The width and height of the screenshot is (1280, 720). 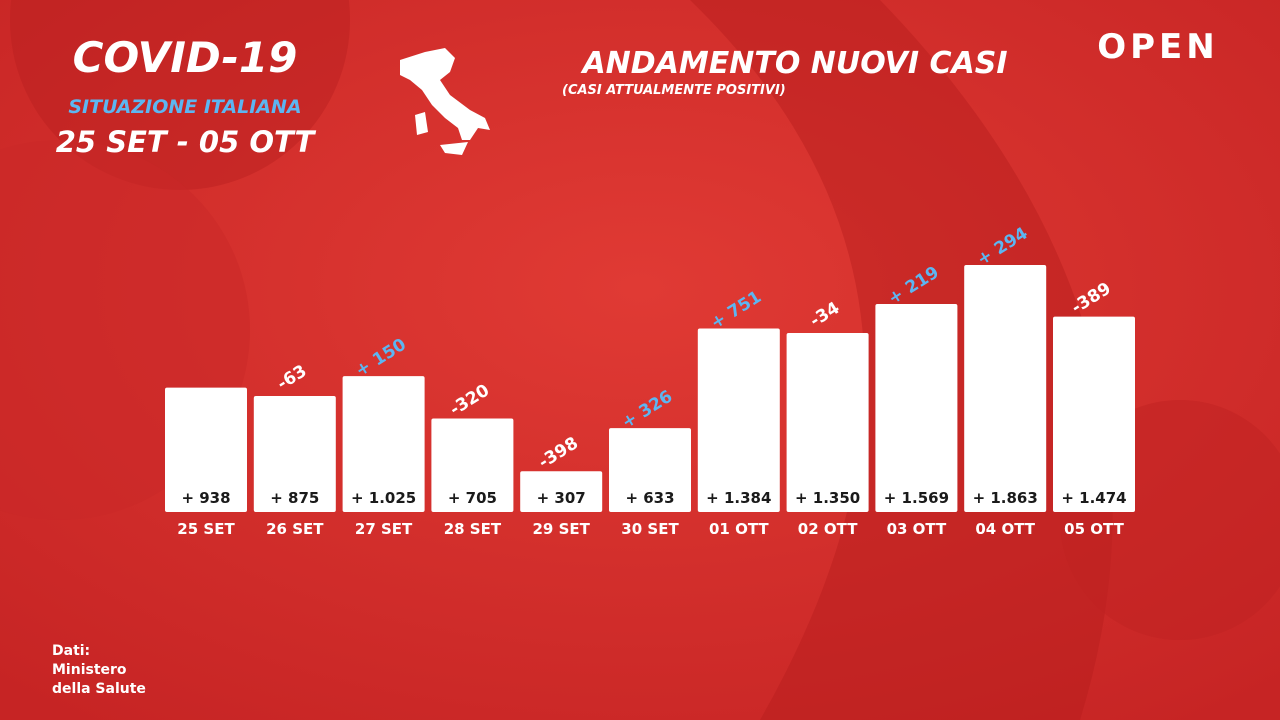 I want to click on value-label: + 1.863, so click(x=1005, y=498).